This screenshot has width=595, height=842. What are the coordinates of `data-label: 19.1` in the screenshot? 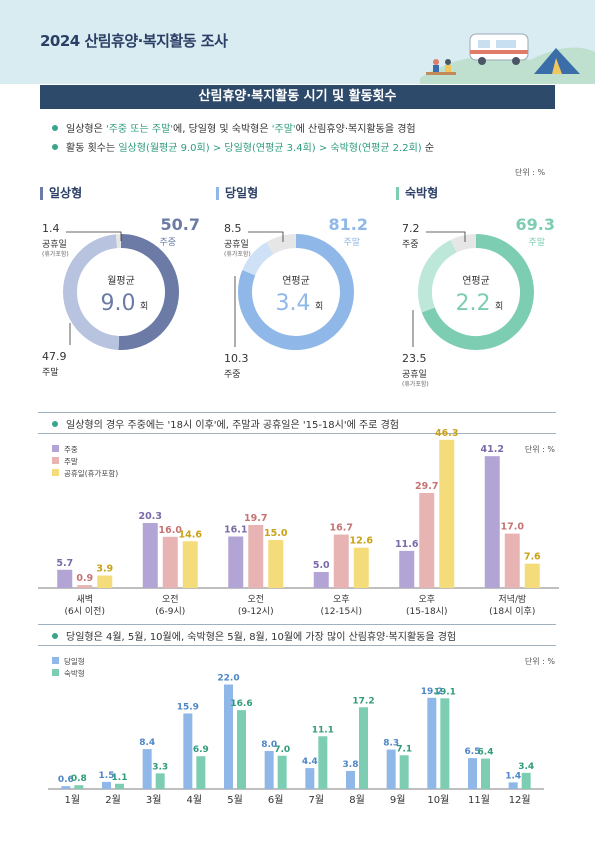 It's located at (445, 692).